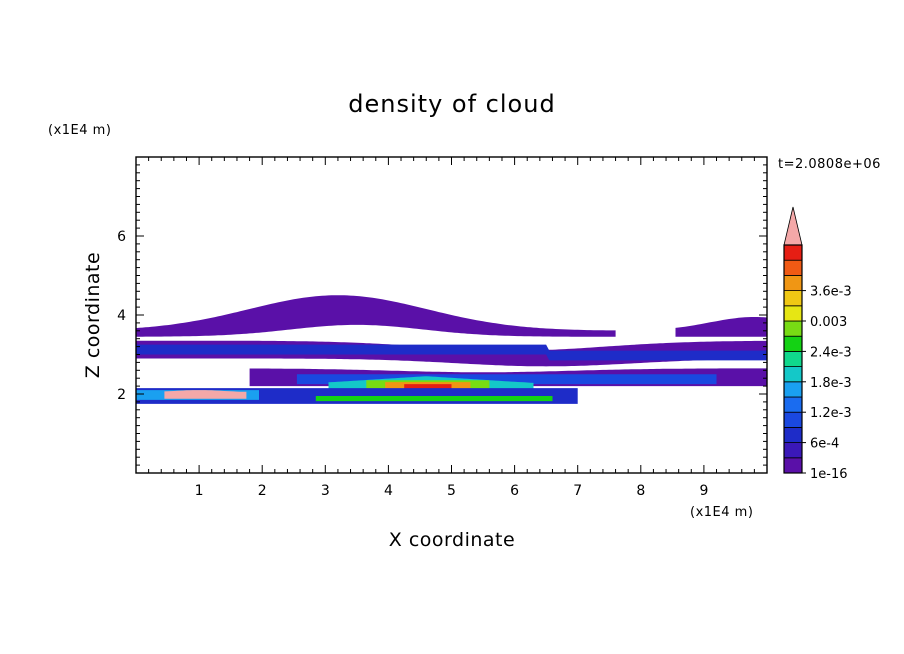 This screenshot has width=904, height=654. Describe the element at coordinates (831, 352) in the screenshot. I see `colorbar-tick-label: 2.4e-3` at that location.